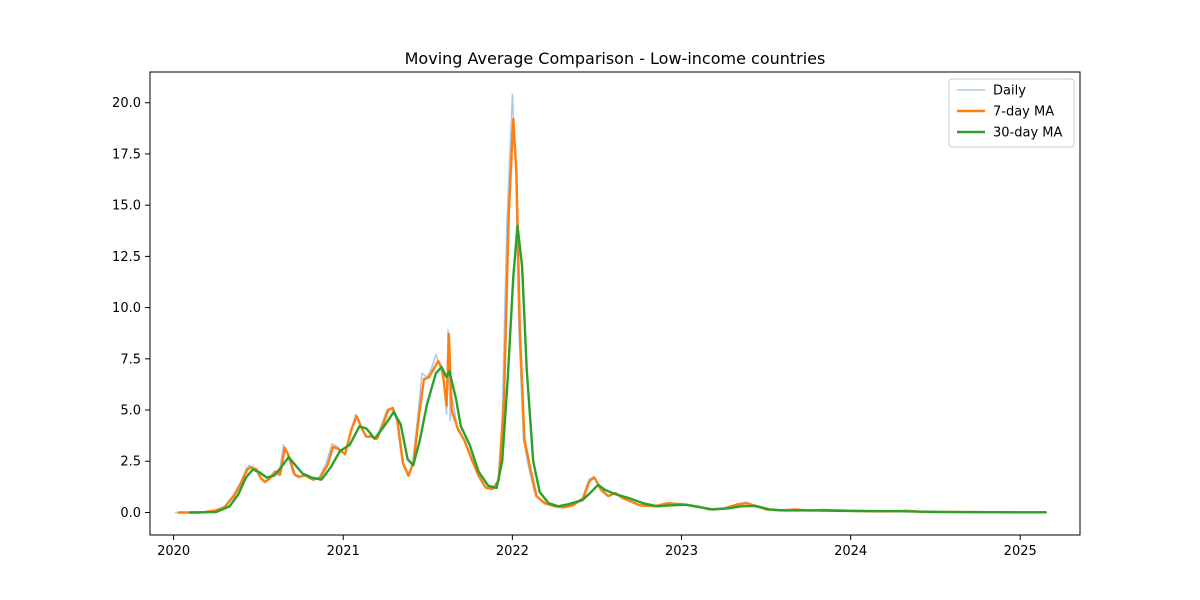 The height and width of the screenshot is (600, 1200). I want to click on legend: Daily 7-day MA 30-day MA, so click(1011, 113).